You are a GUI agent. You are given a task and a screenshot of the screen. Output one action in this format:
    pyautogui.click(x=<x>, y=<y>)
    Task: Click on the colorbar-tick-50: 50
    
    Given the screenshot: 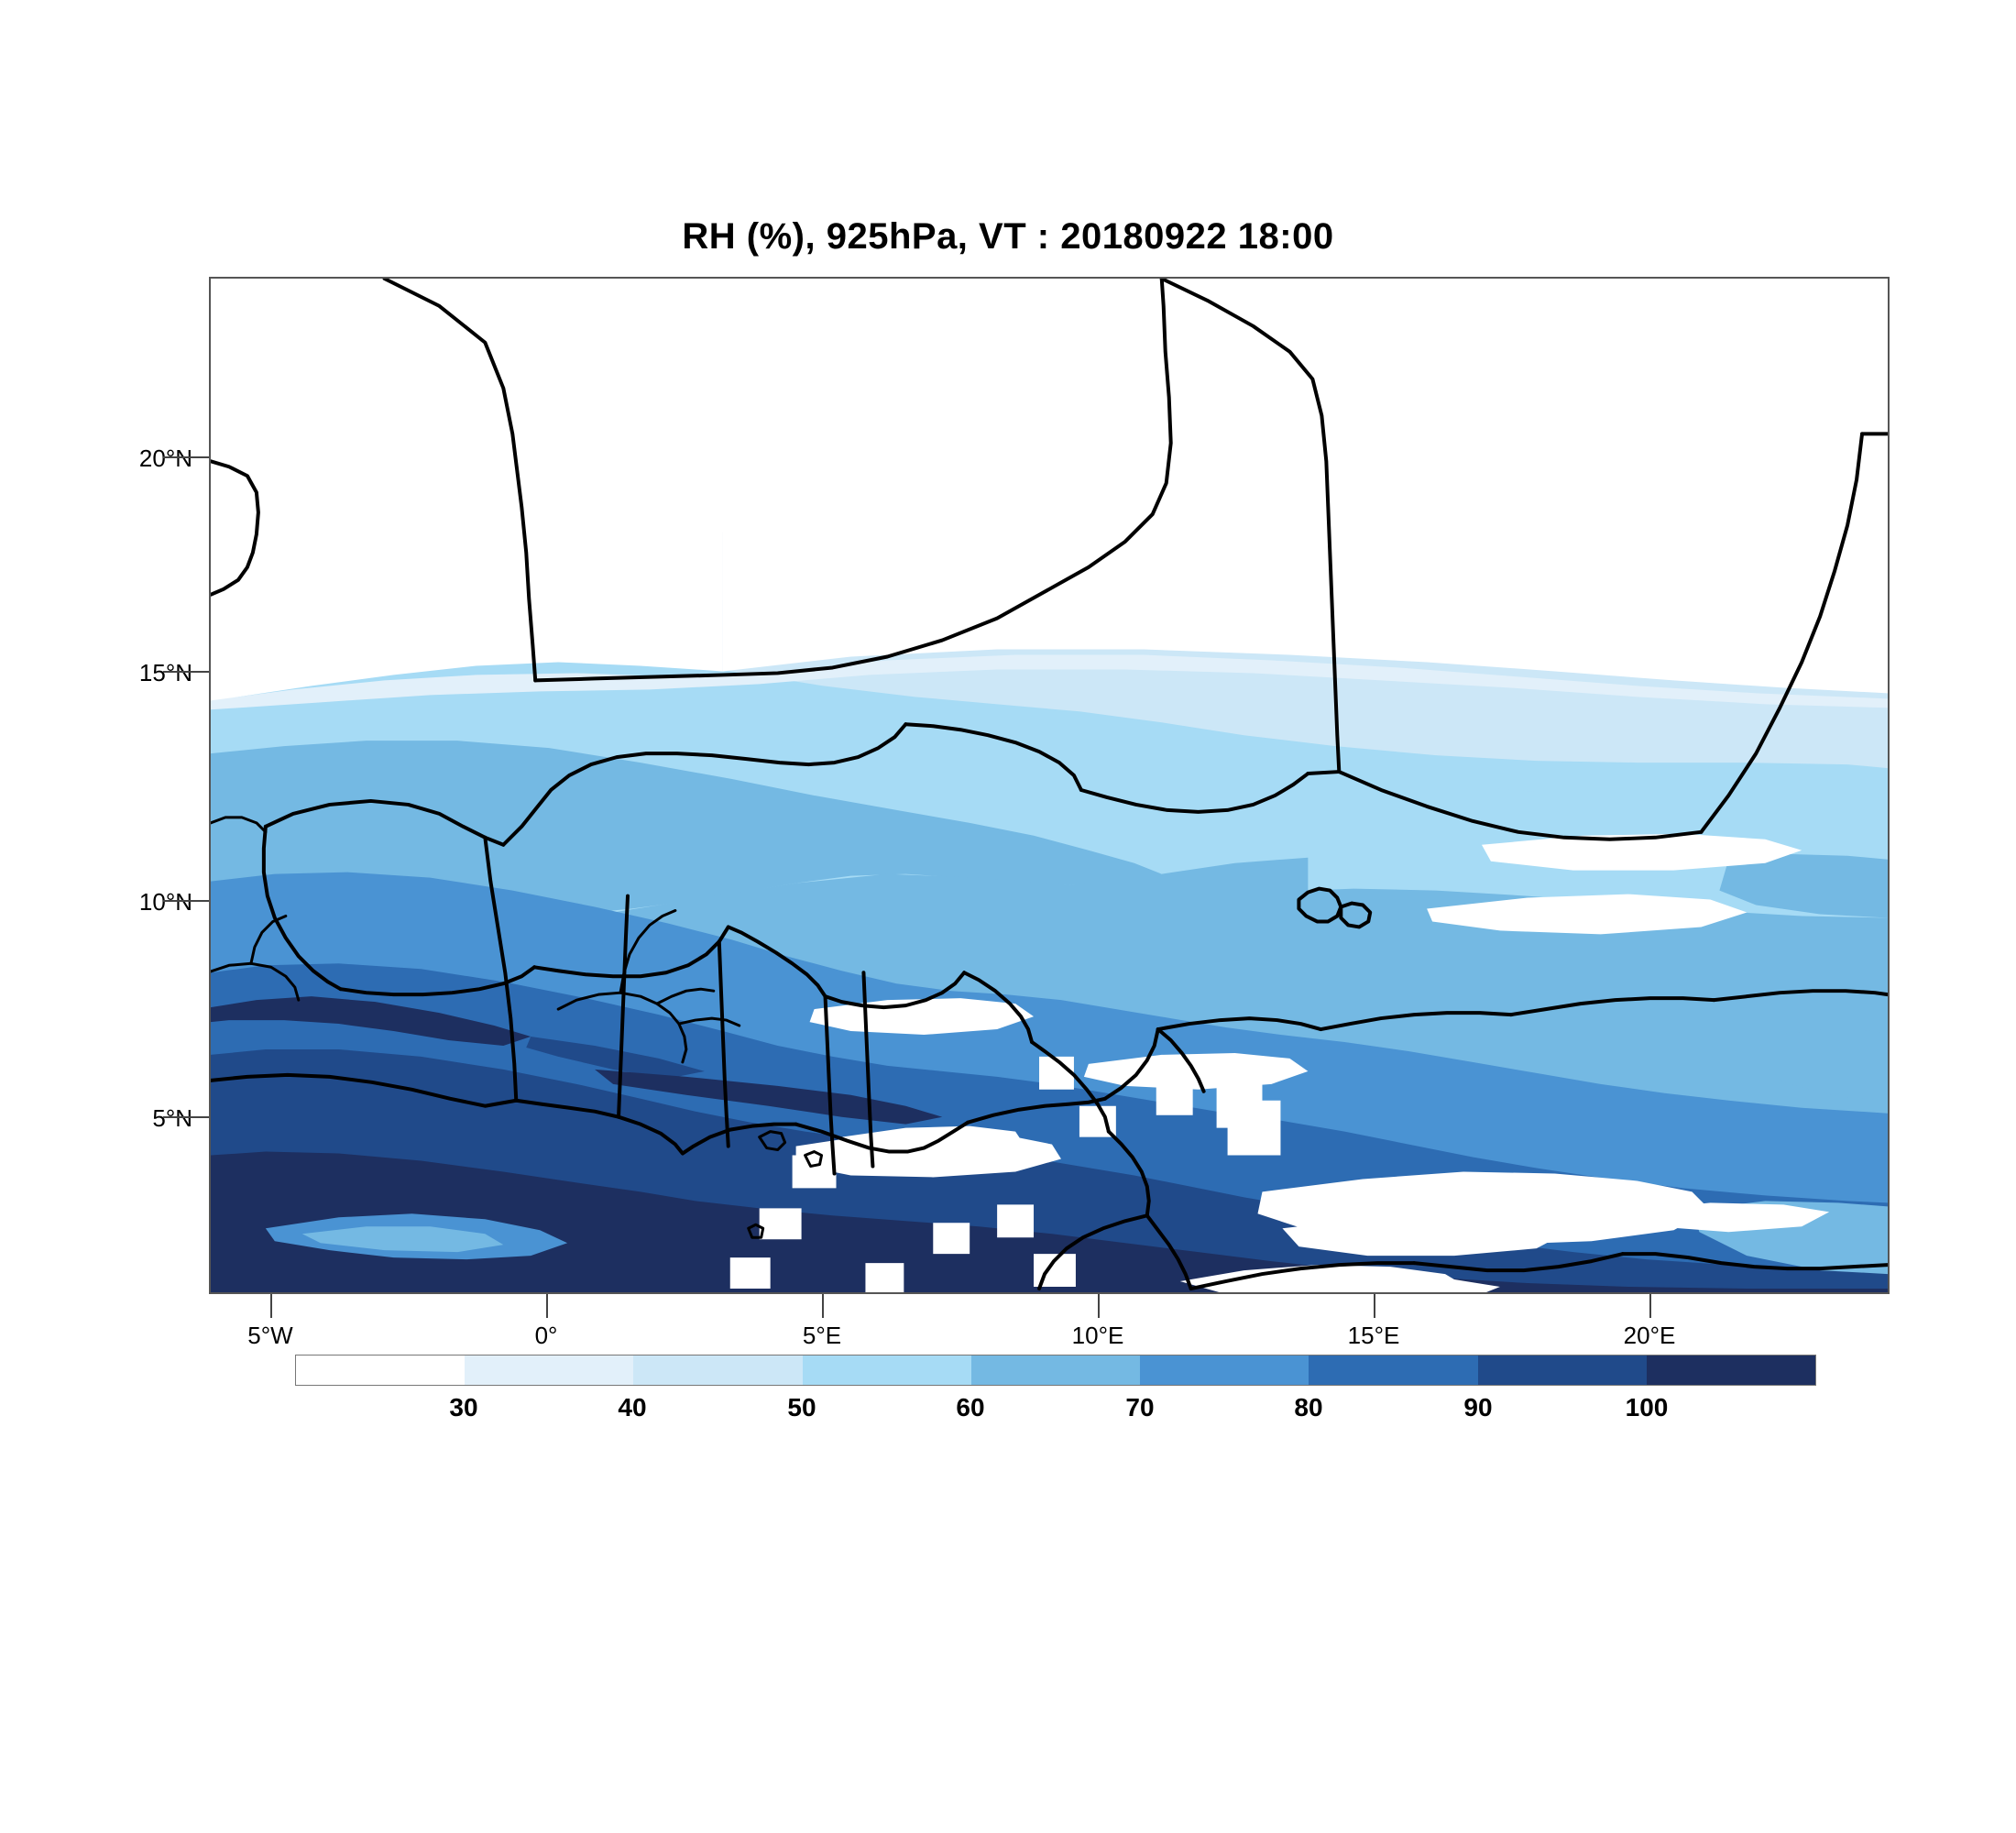 What is the action you would take?
    pyautogui.click(x=801, y=1407)
    